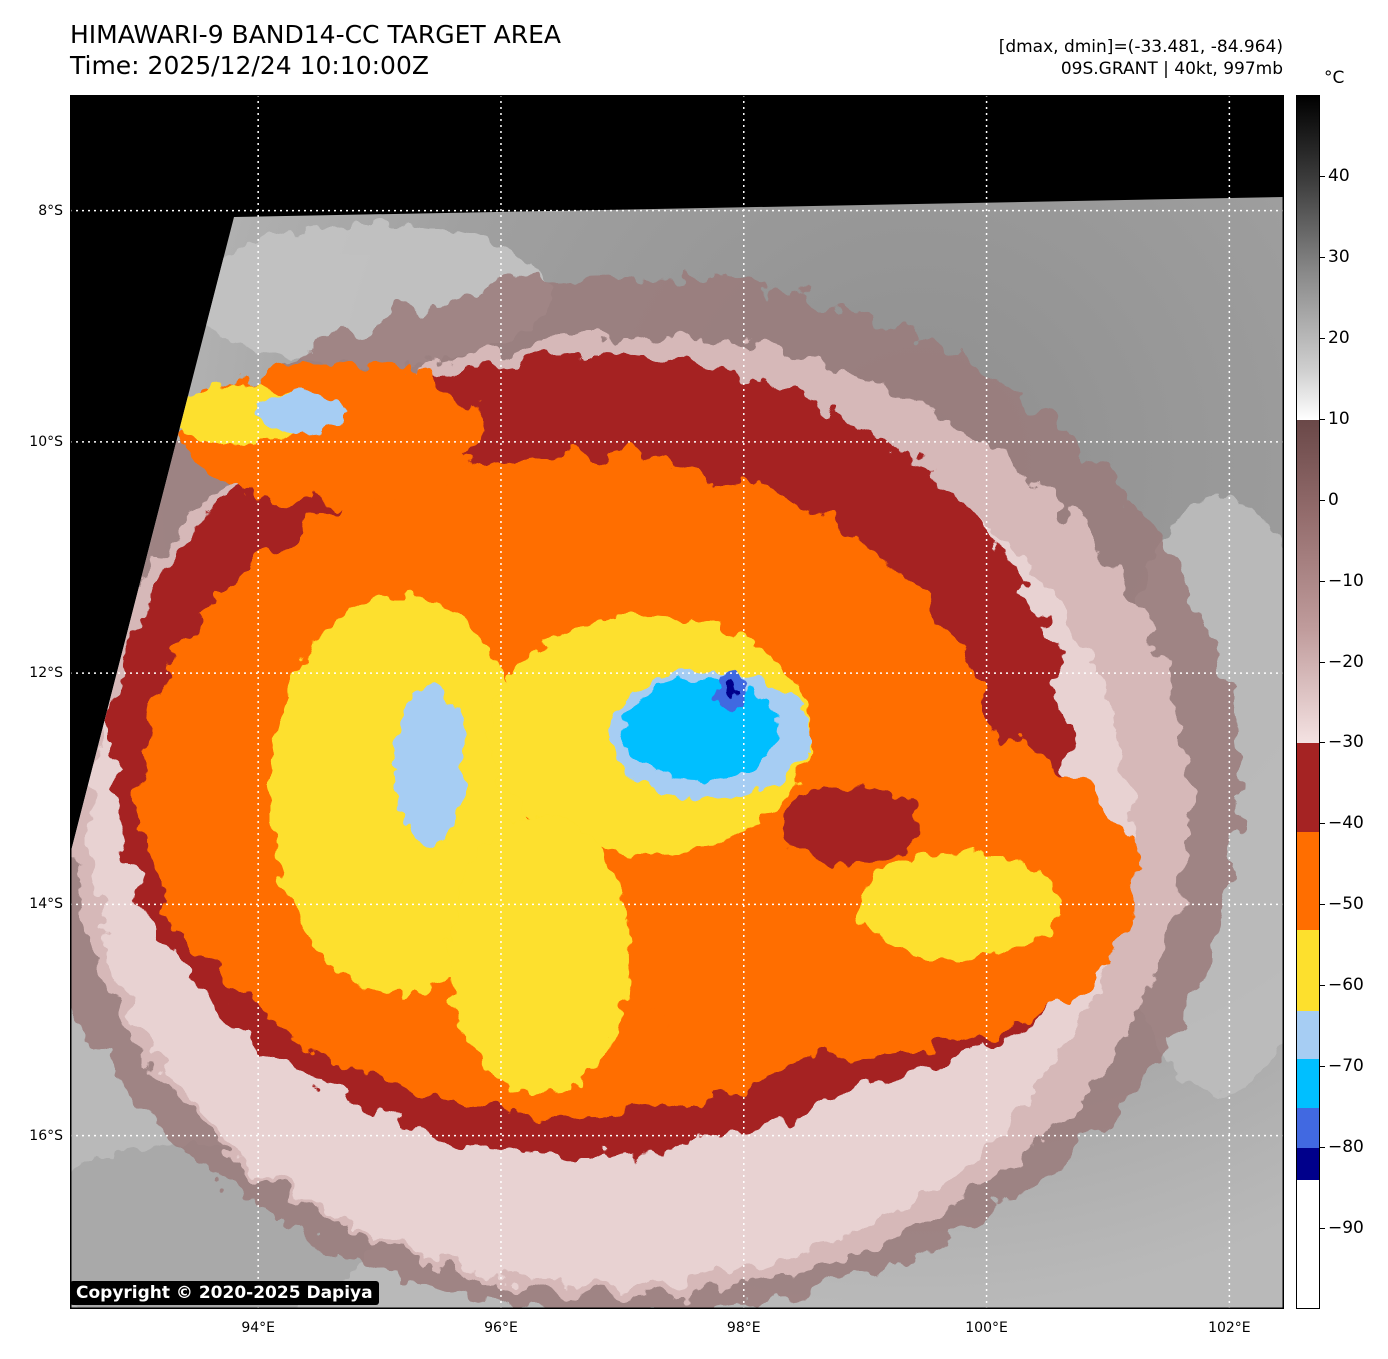  I want to click on lat-label: 8°S, so click(50, 210).